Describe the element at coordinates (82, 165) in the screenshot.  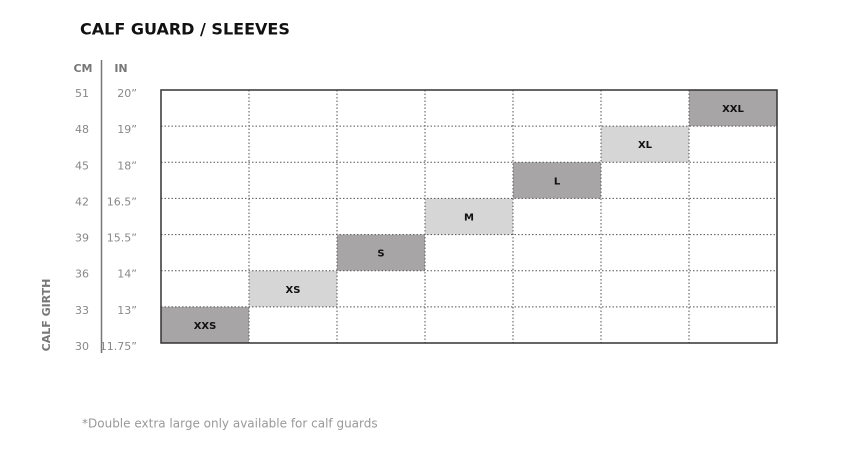
I see `cm-label: 45` at that location.